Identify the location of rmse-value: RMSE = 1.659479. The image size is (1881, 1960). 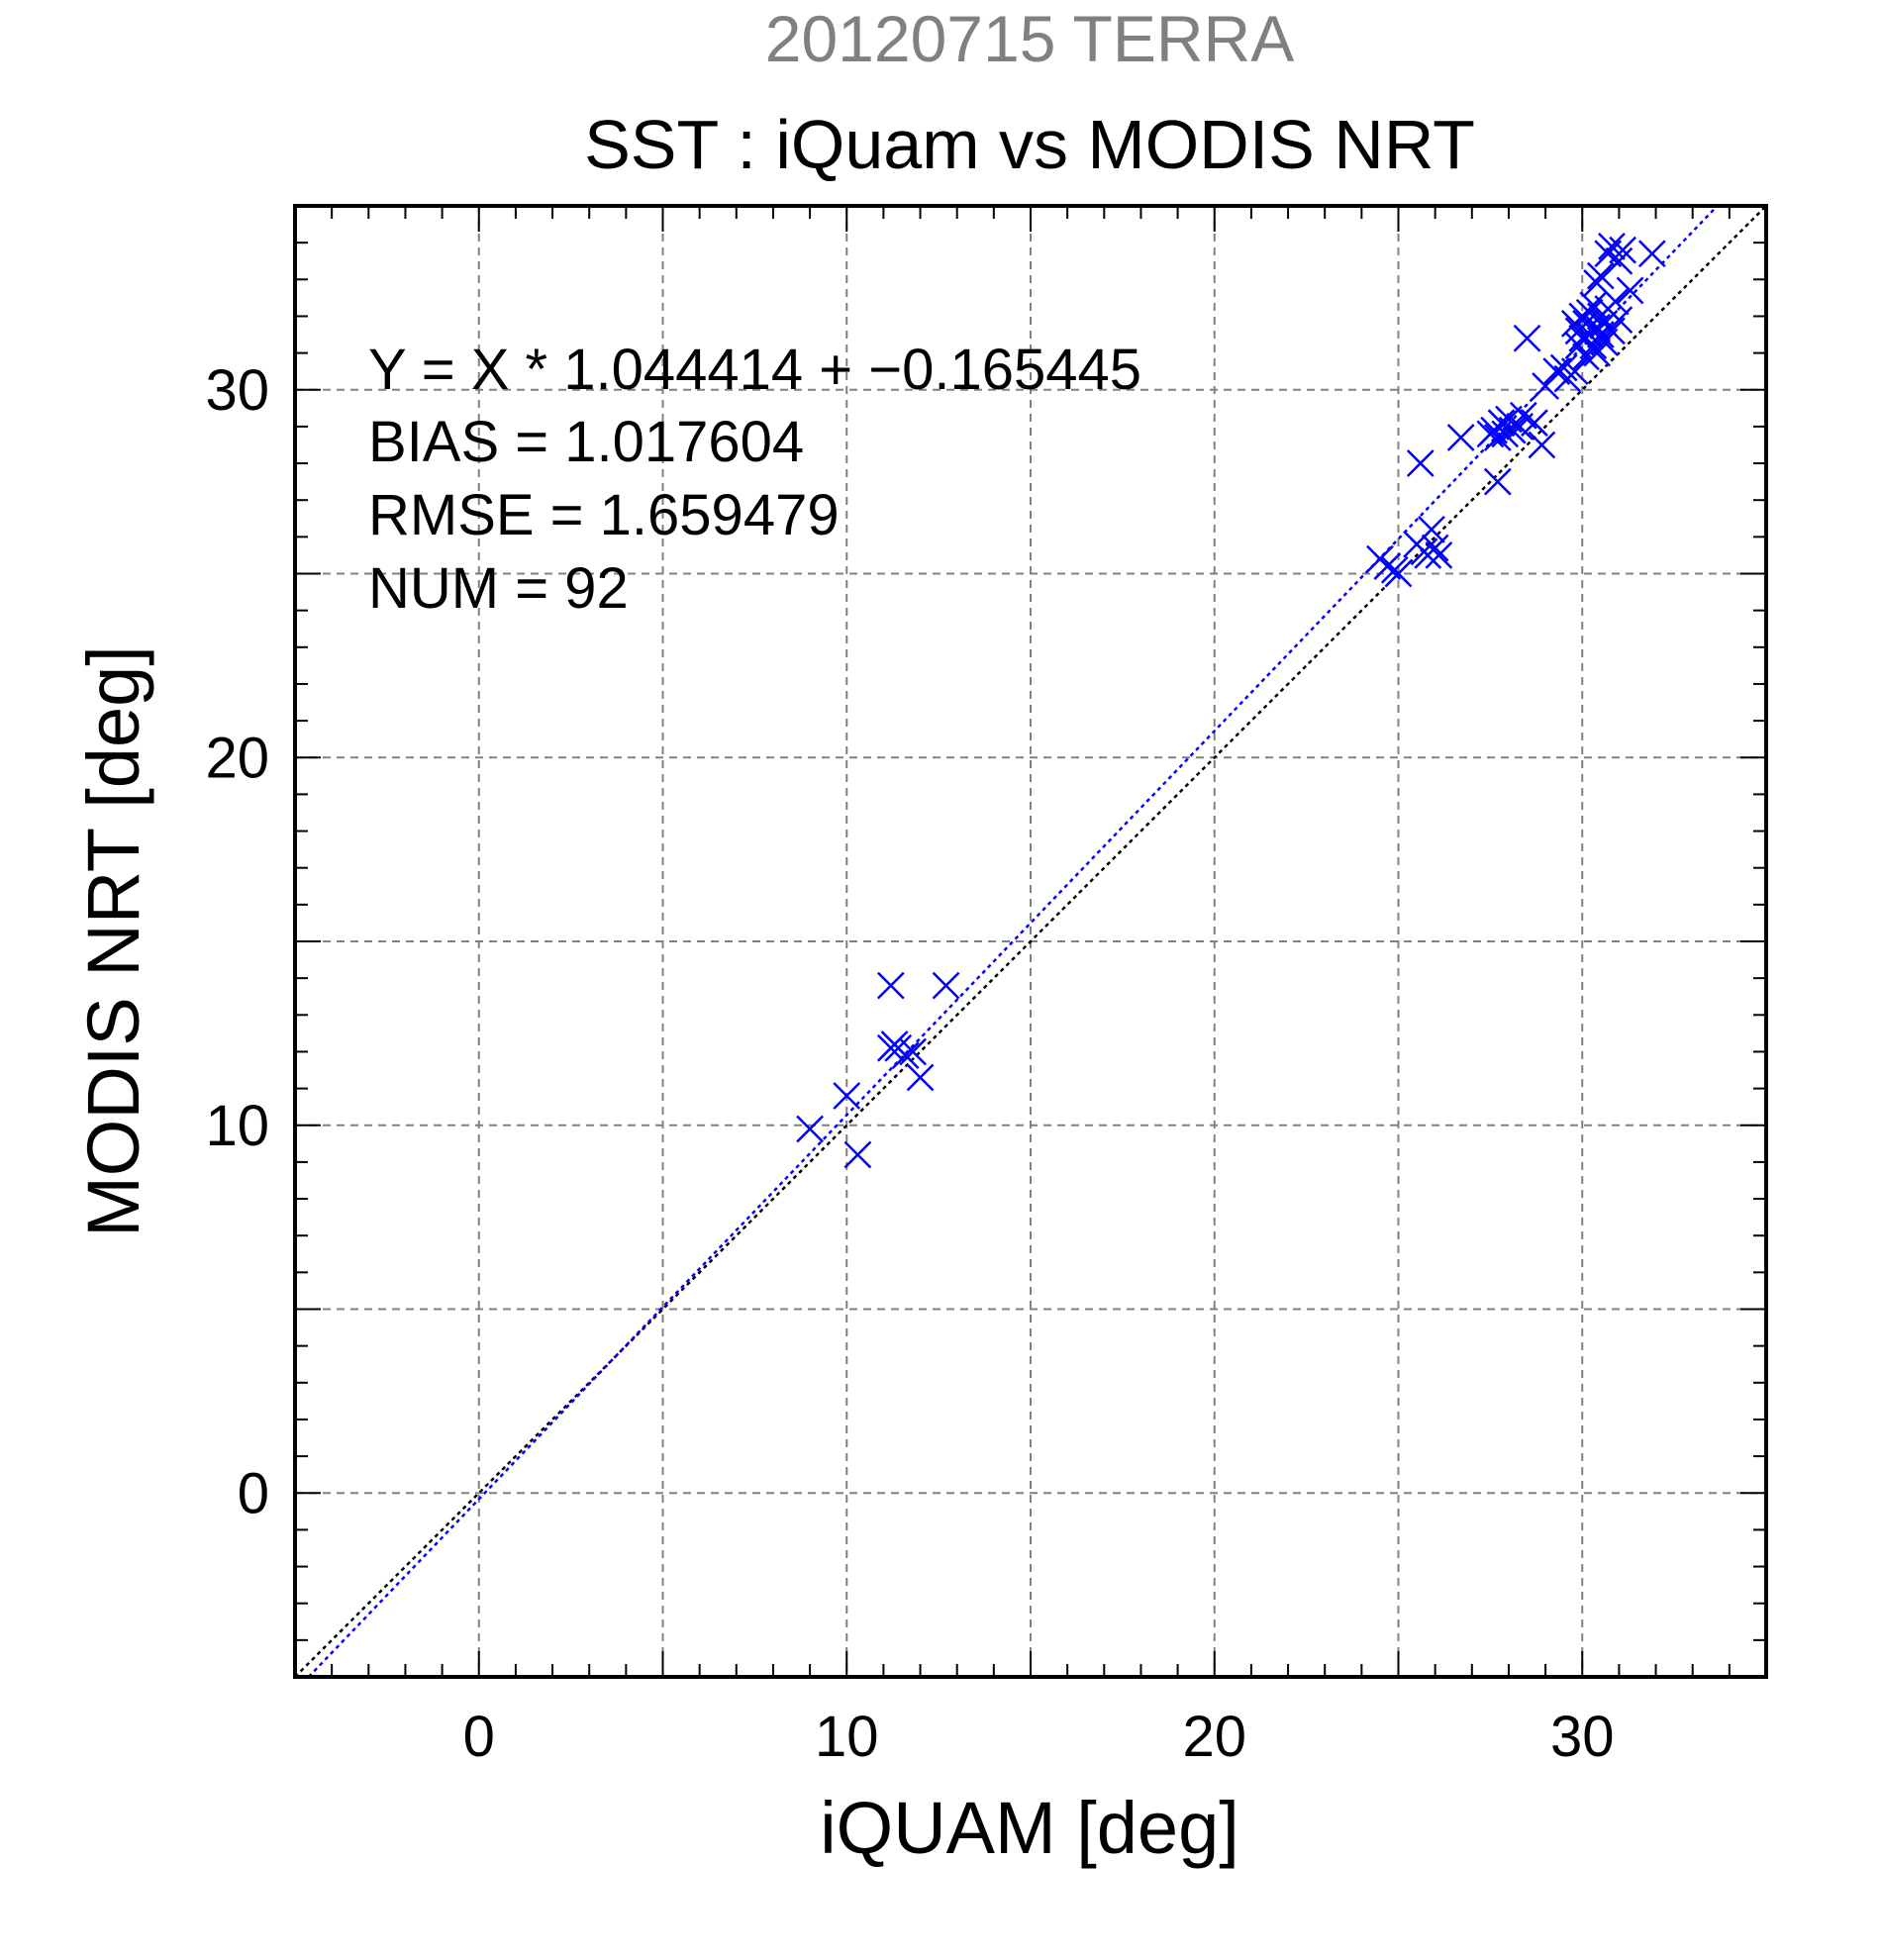
(604, 515).